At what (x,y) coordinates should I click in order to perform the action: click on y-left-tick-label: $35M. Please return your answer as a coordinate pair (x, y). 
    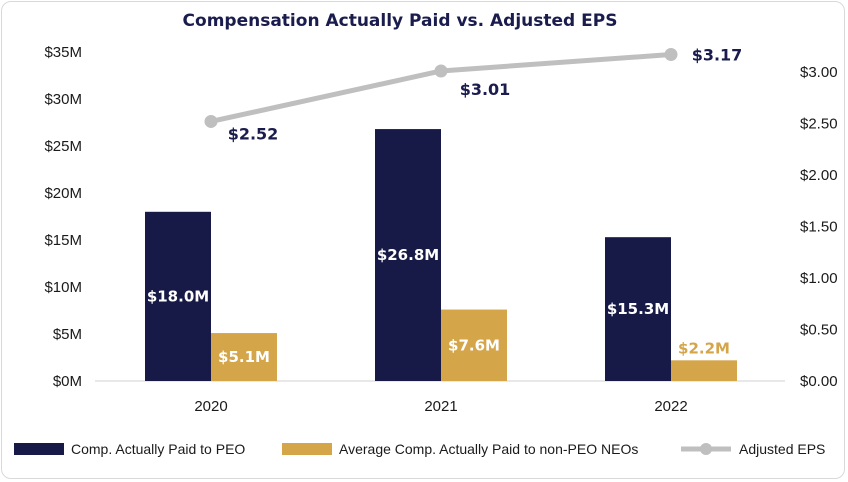
    Looking at the image, I should click on (63, 52).